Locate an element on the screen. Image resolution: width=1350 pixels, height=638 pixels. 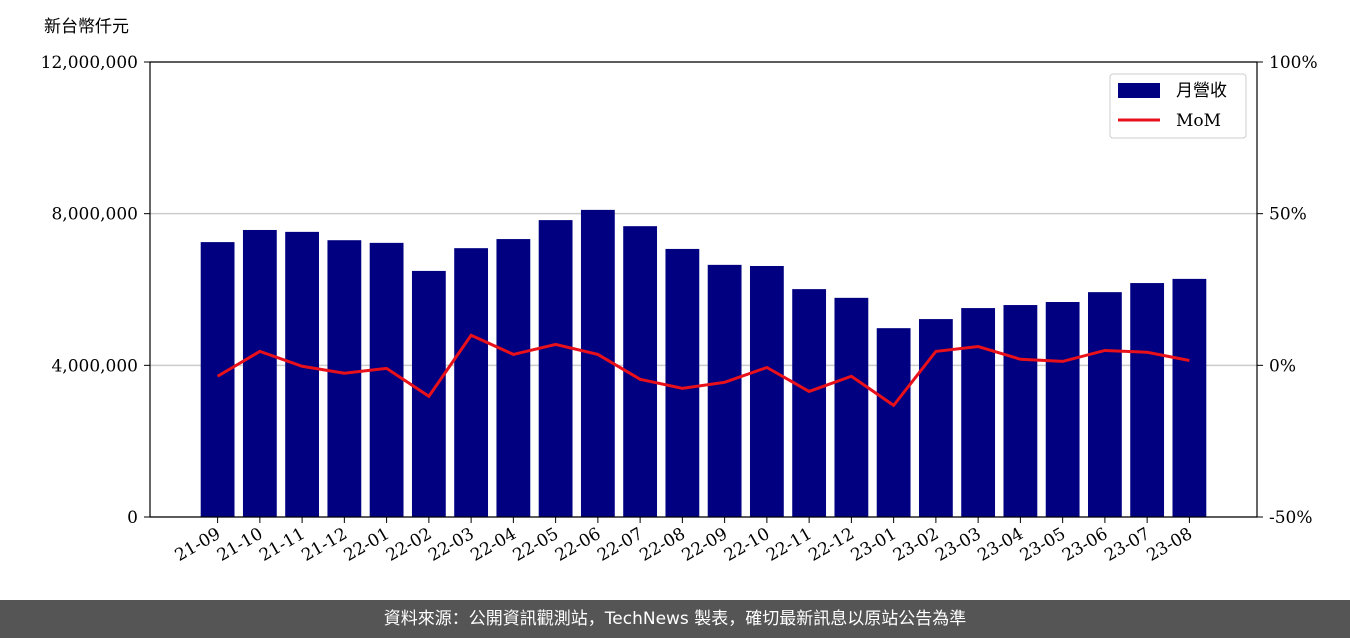
y2-tick-label: 100% is located at coordinates (1293, 63).